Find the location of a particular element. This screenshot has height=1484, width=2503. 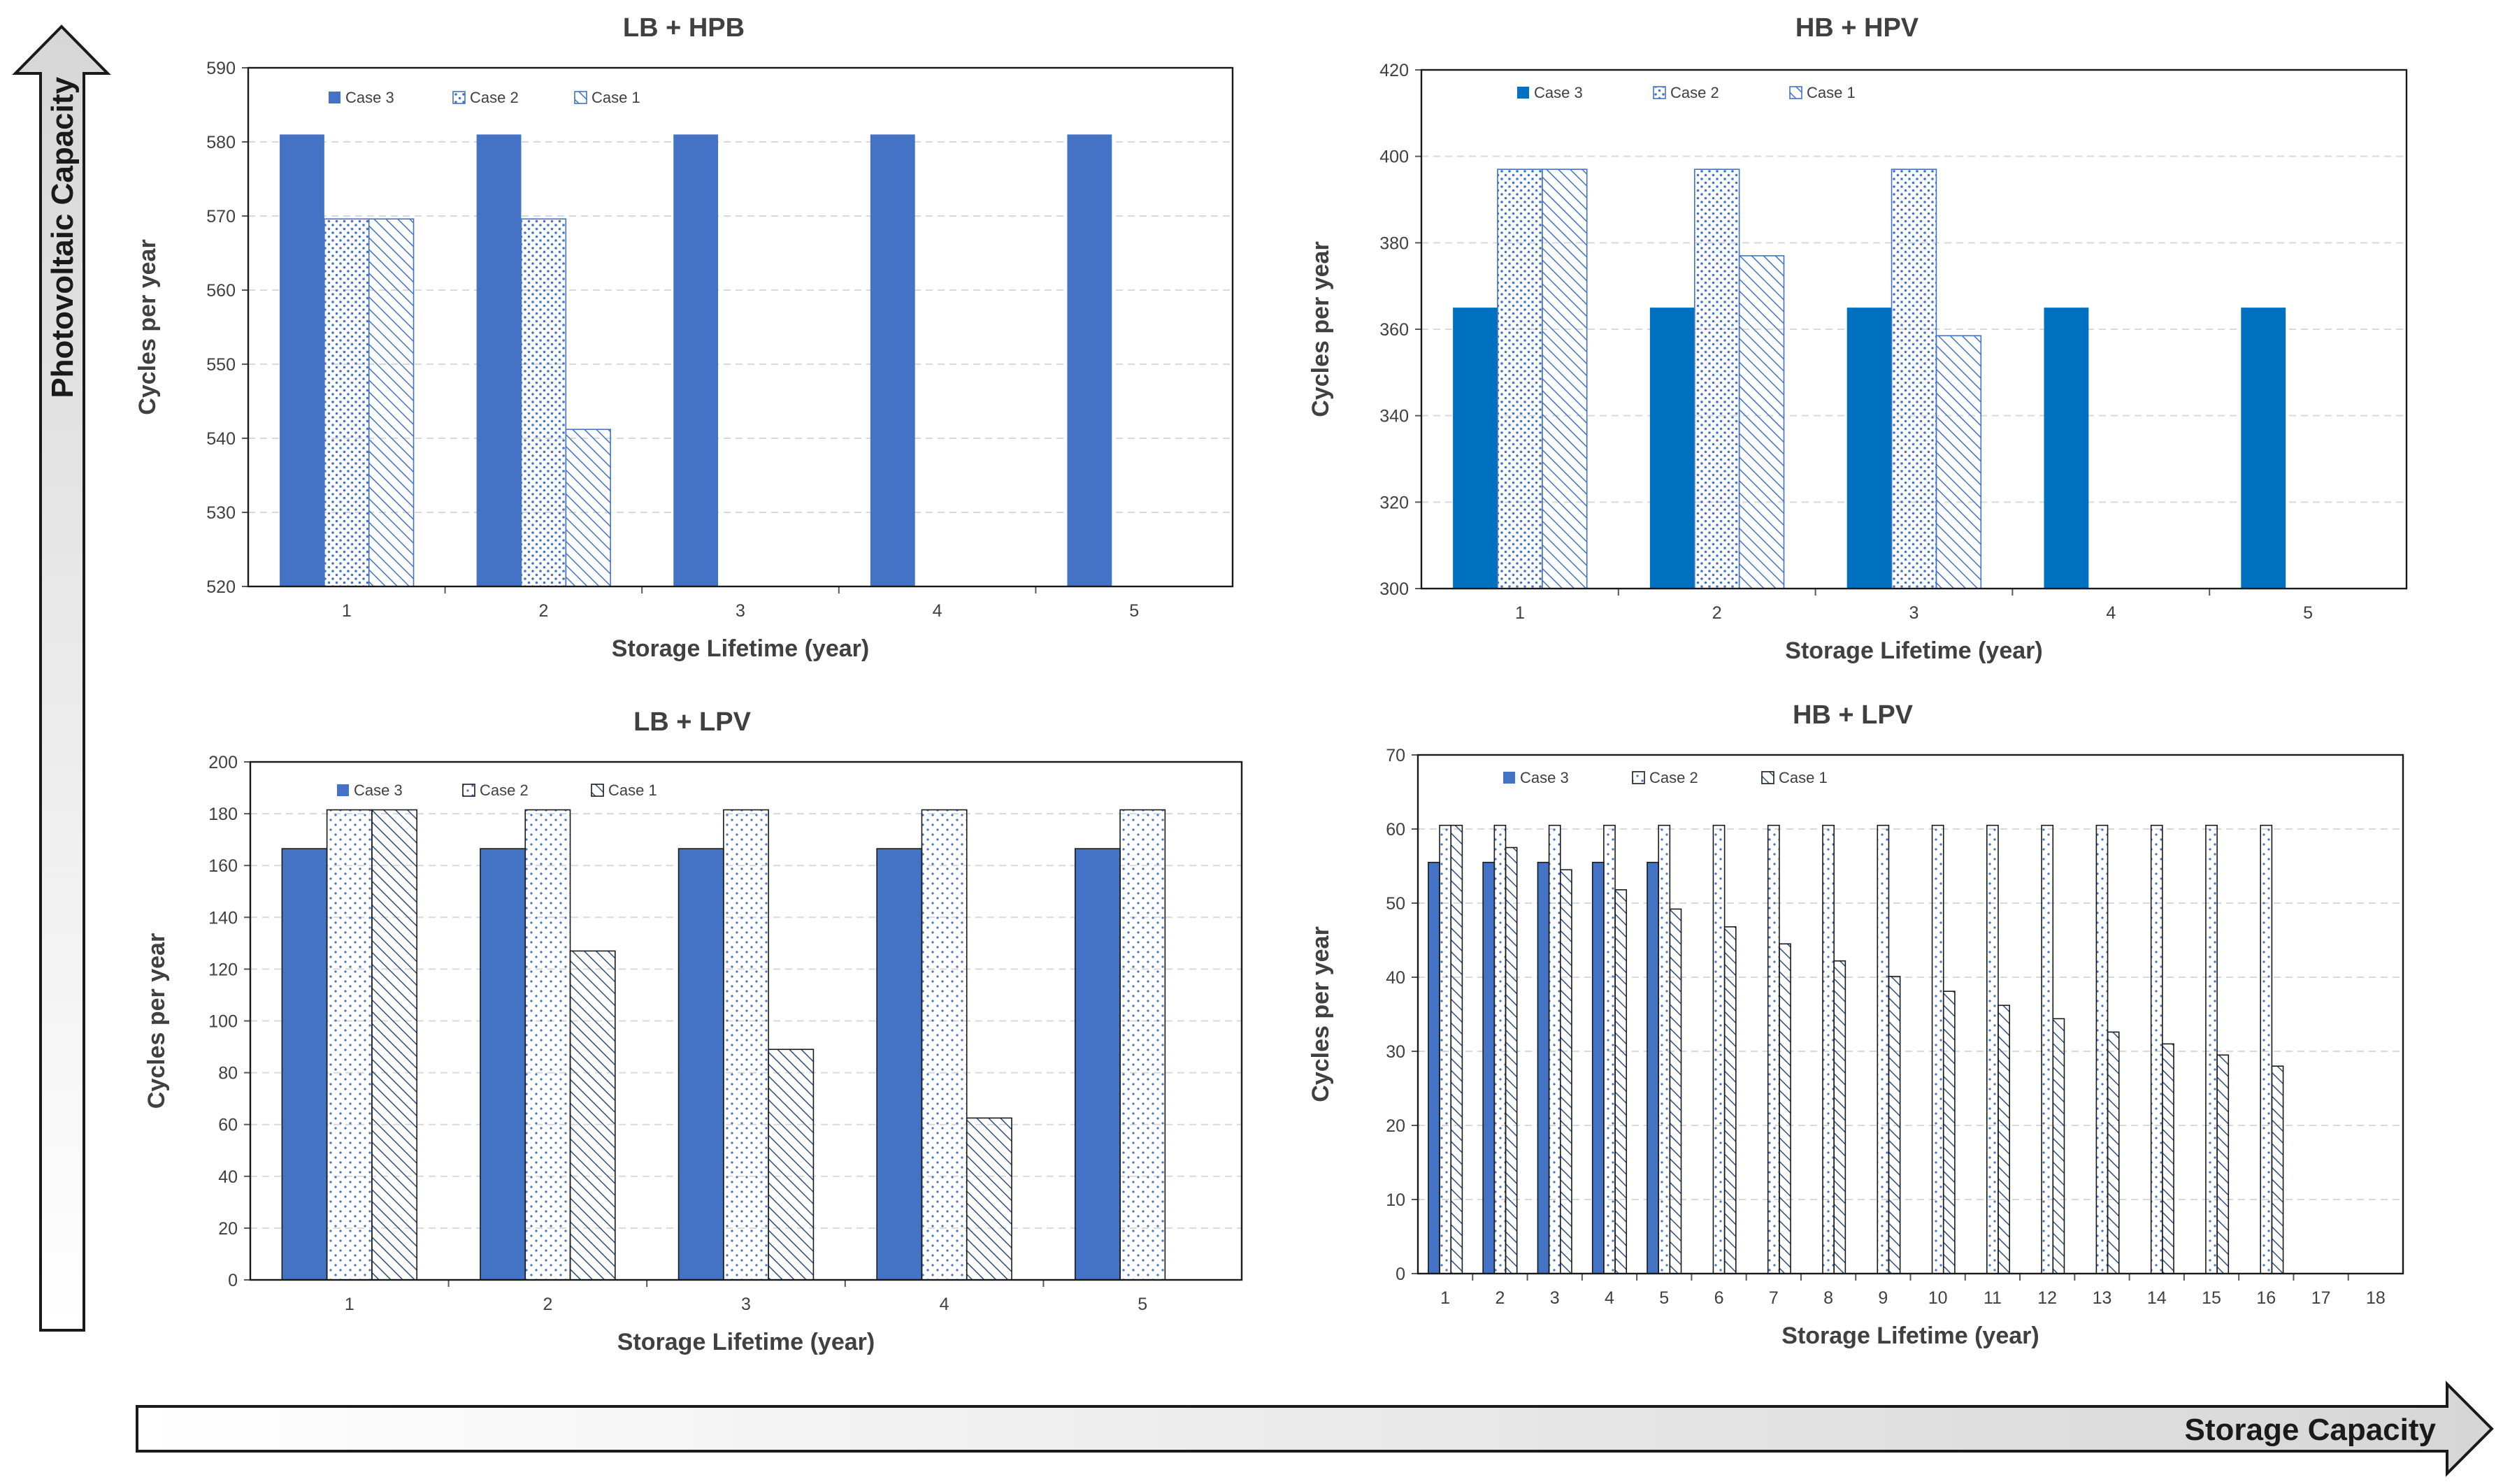

y-tick-label: 360 is located at coordinates (1394, 330).